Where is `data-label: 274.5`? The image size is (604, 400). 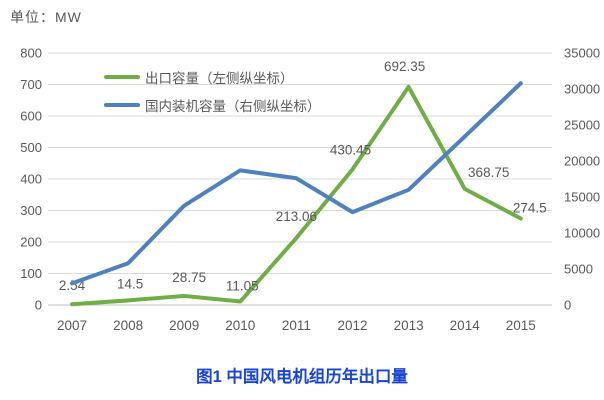 data-label: 274.5 is located at coordinates (530, 208).